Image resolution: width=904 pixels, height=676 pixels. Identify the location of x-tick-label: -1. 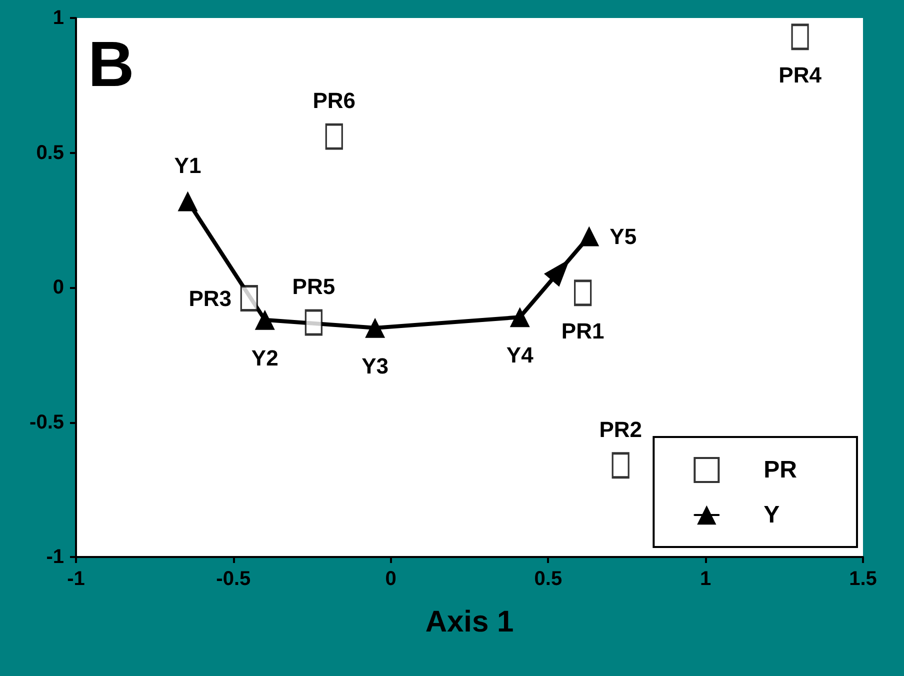
(76, 579).